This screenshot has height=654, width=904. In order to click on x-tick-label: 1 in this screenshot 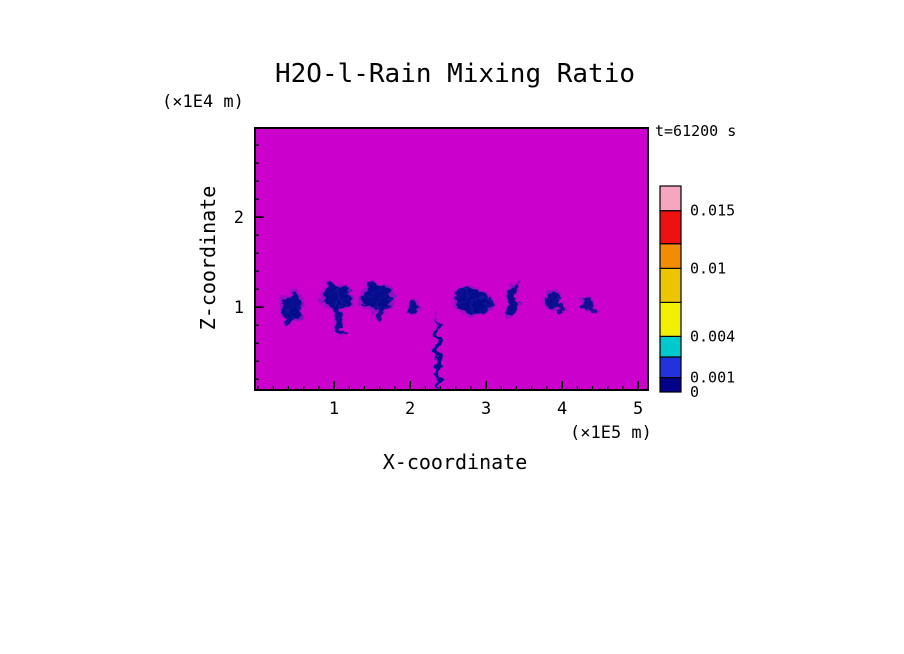, I will do `click(334, 409)`.